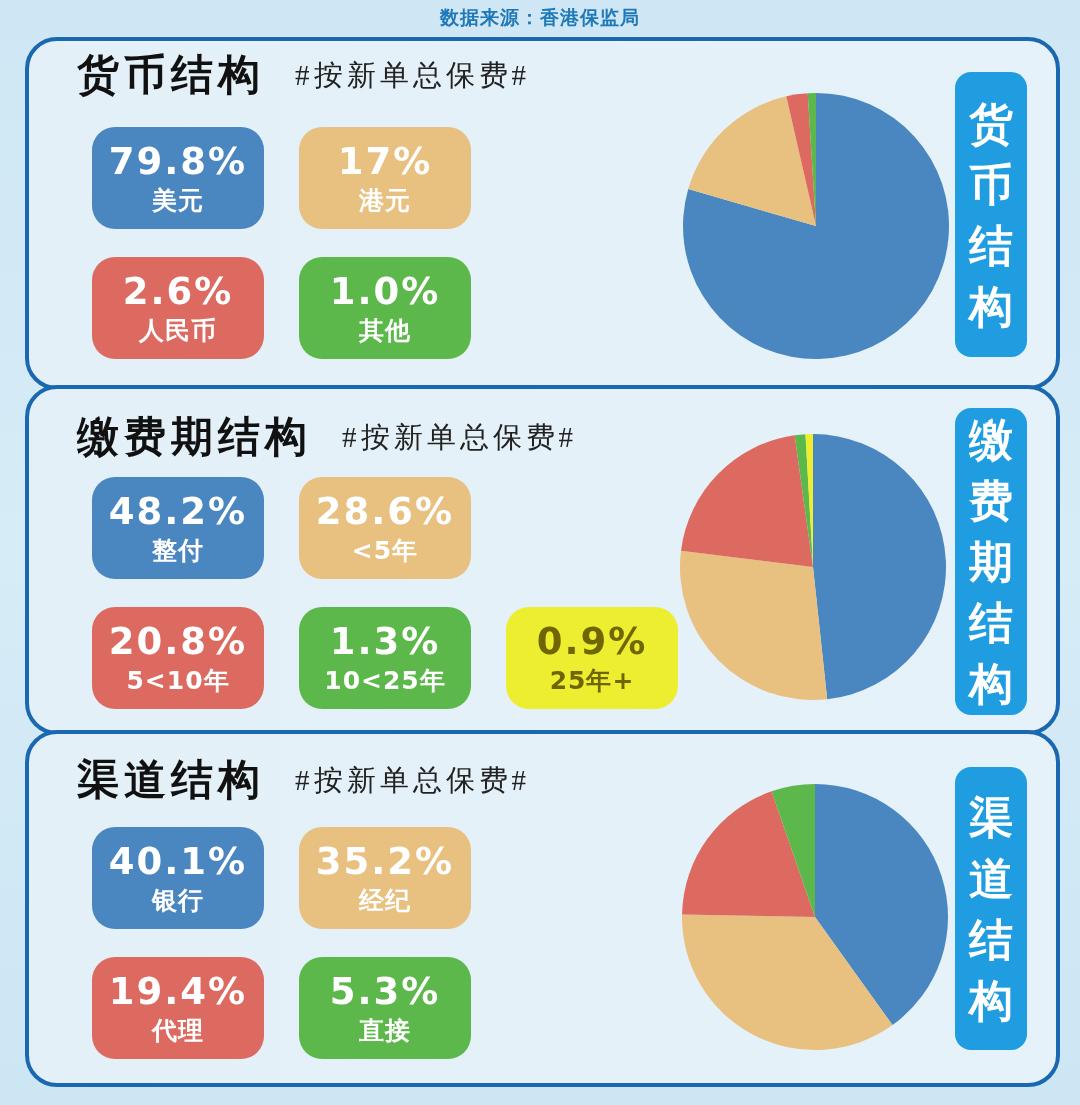 The image size is (1080, 1105). I want to click on legend-label: 代理, so click(178, 1036).